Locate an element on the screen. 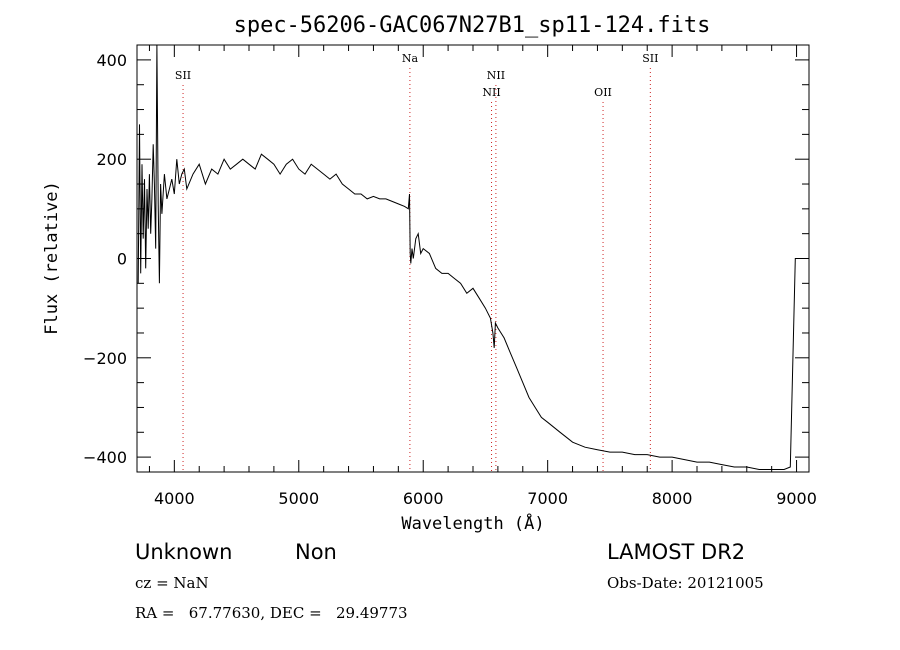 The image size is (900, 650). y-tick-label: 0 is located at coordinates (122, 259).